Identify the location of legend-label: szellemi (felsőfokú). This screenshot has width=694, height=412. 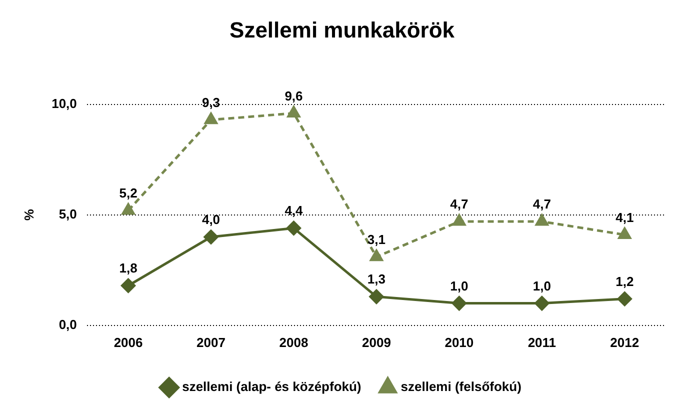
(461, 386).